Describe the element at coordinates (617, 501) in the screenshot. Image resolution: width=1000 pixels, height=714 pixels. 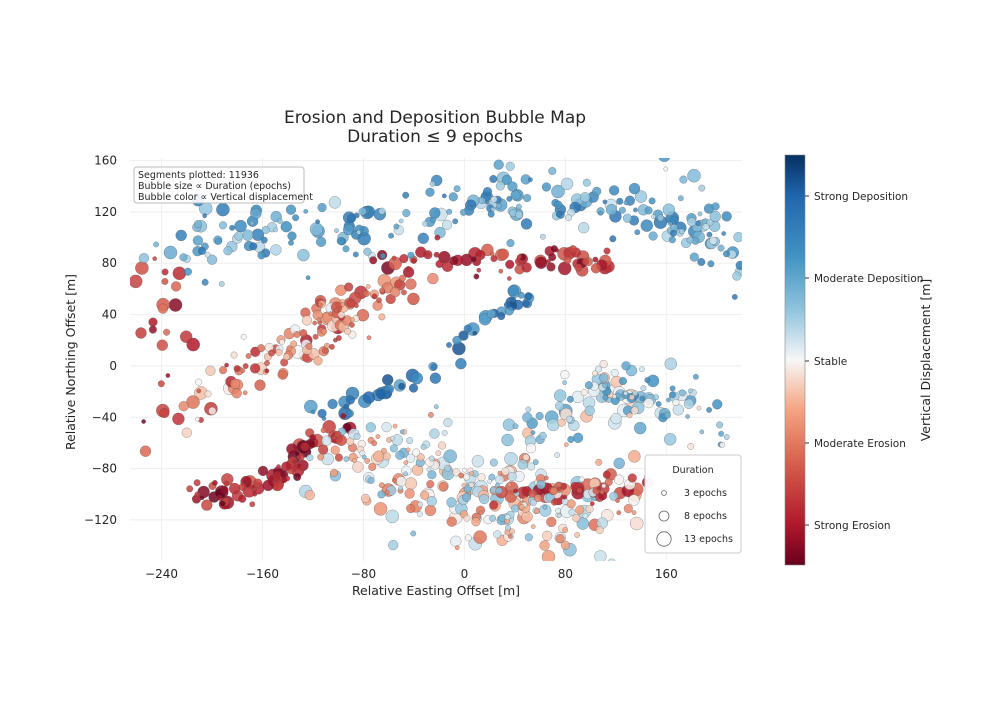
I see `bubble-southern-erosion-tail` at that location.